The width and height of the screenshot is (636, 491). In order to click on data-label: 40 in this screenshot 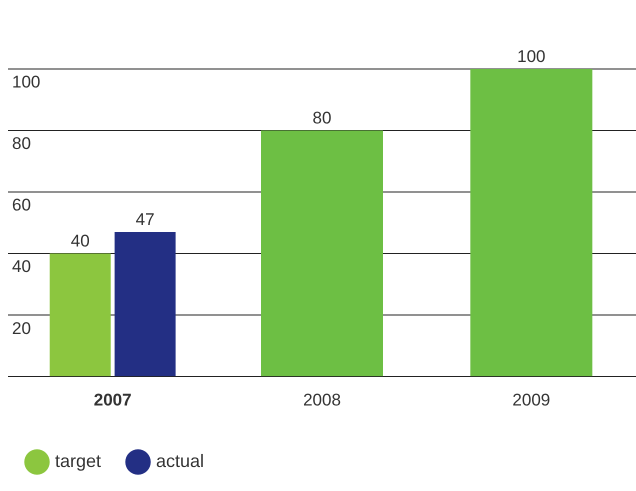, I will do `click(80, 241)`.